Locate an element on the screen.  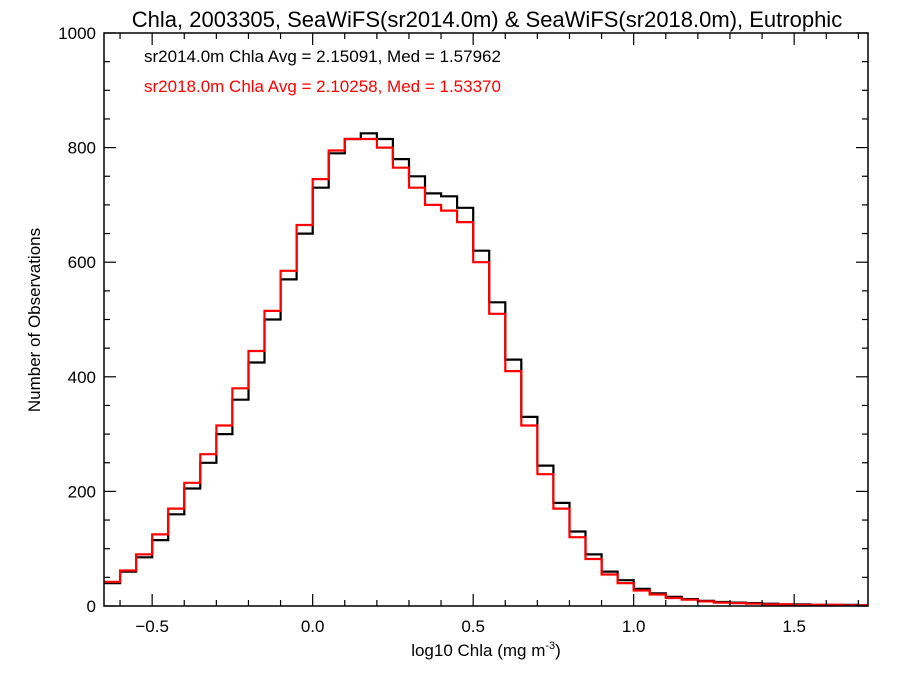
y-tick-label: 200 is located at coordinates (82, 491).